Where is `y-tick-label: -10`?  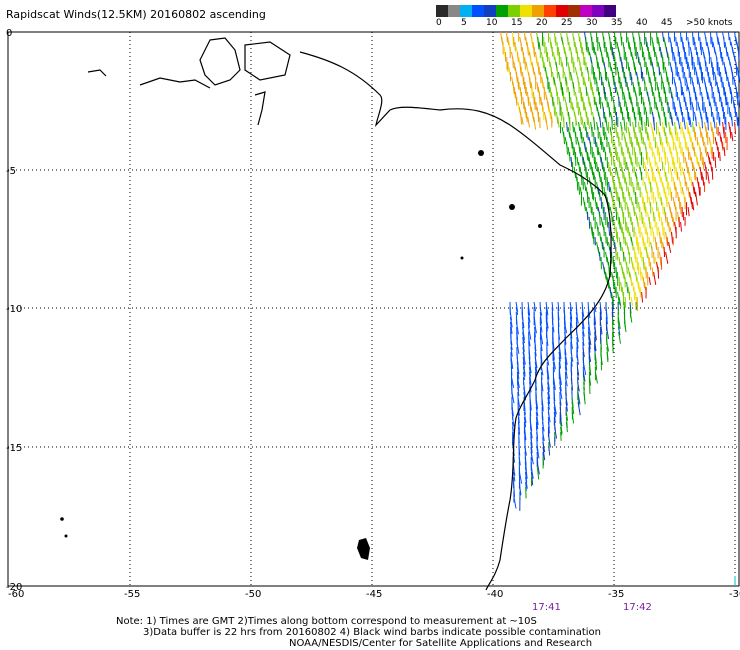 y-tick-label: -10 is located at coordinates (14, 309).